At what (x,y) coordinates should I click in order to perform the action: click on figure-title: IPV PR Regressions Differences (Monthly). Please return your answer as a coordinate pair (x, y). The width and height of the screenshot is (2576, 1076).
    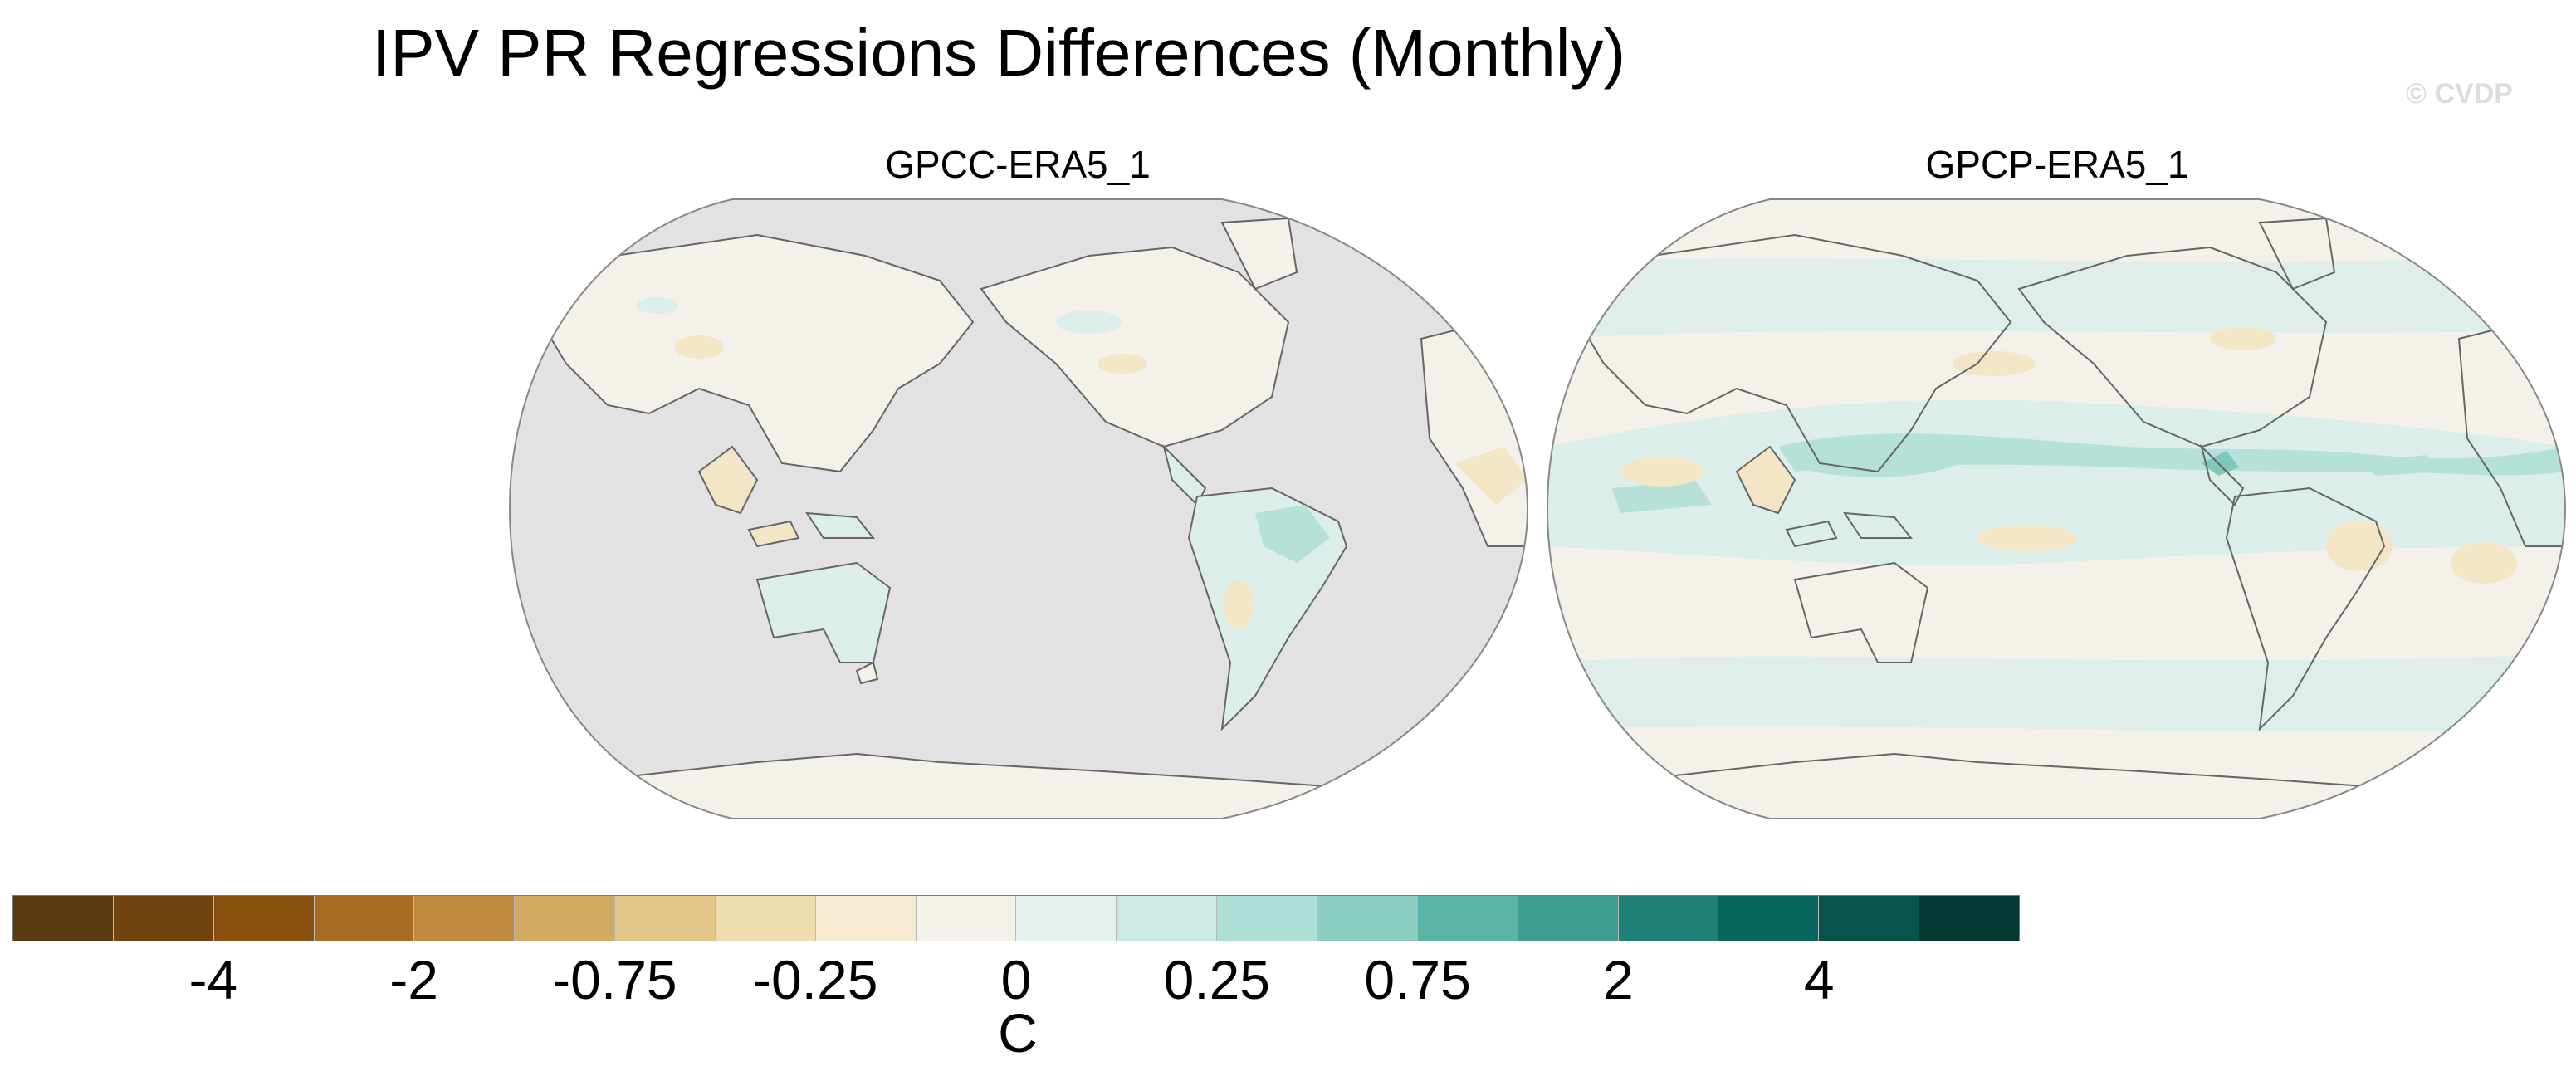
    Looking at the image, I should click on (999, 53).